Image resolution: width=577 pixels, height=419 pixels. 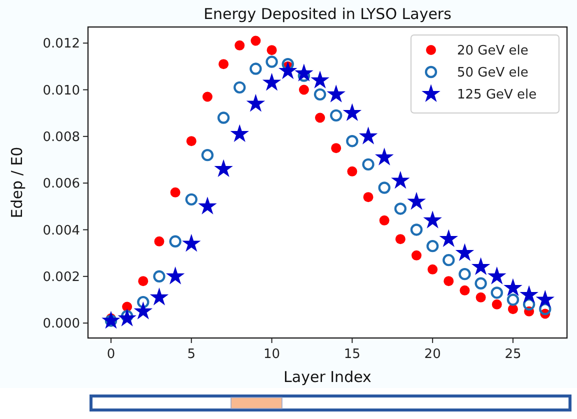 What do you see at coordinates (61, 230) in the screenshot?
I see `y-tick-label: 0.004` at bounding box center [61, 230].